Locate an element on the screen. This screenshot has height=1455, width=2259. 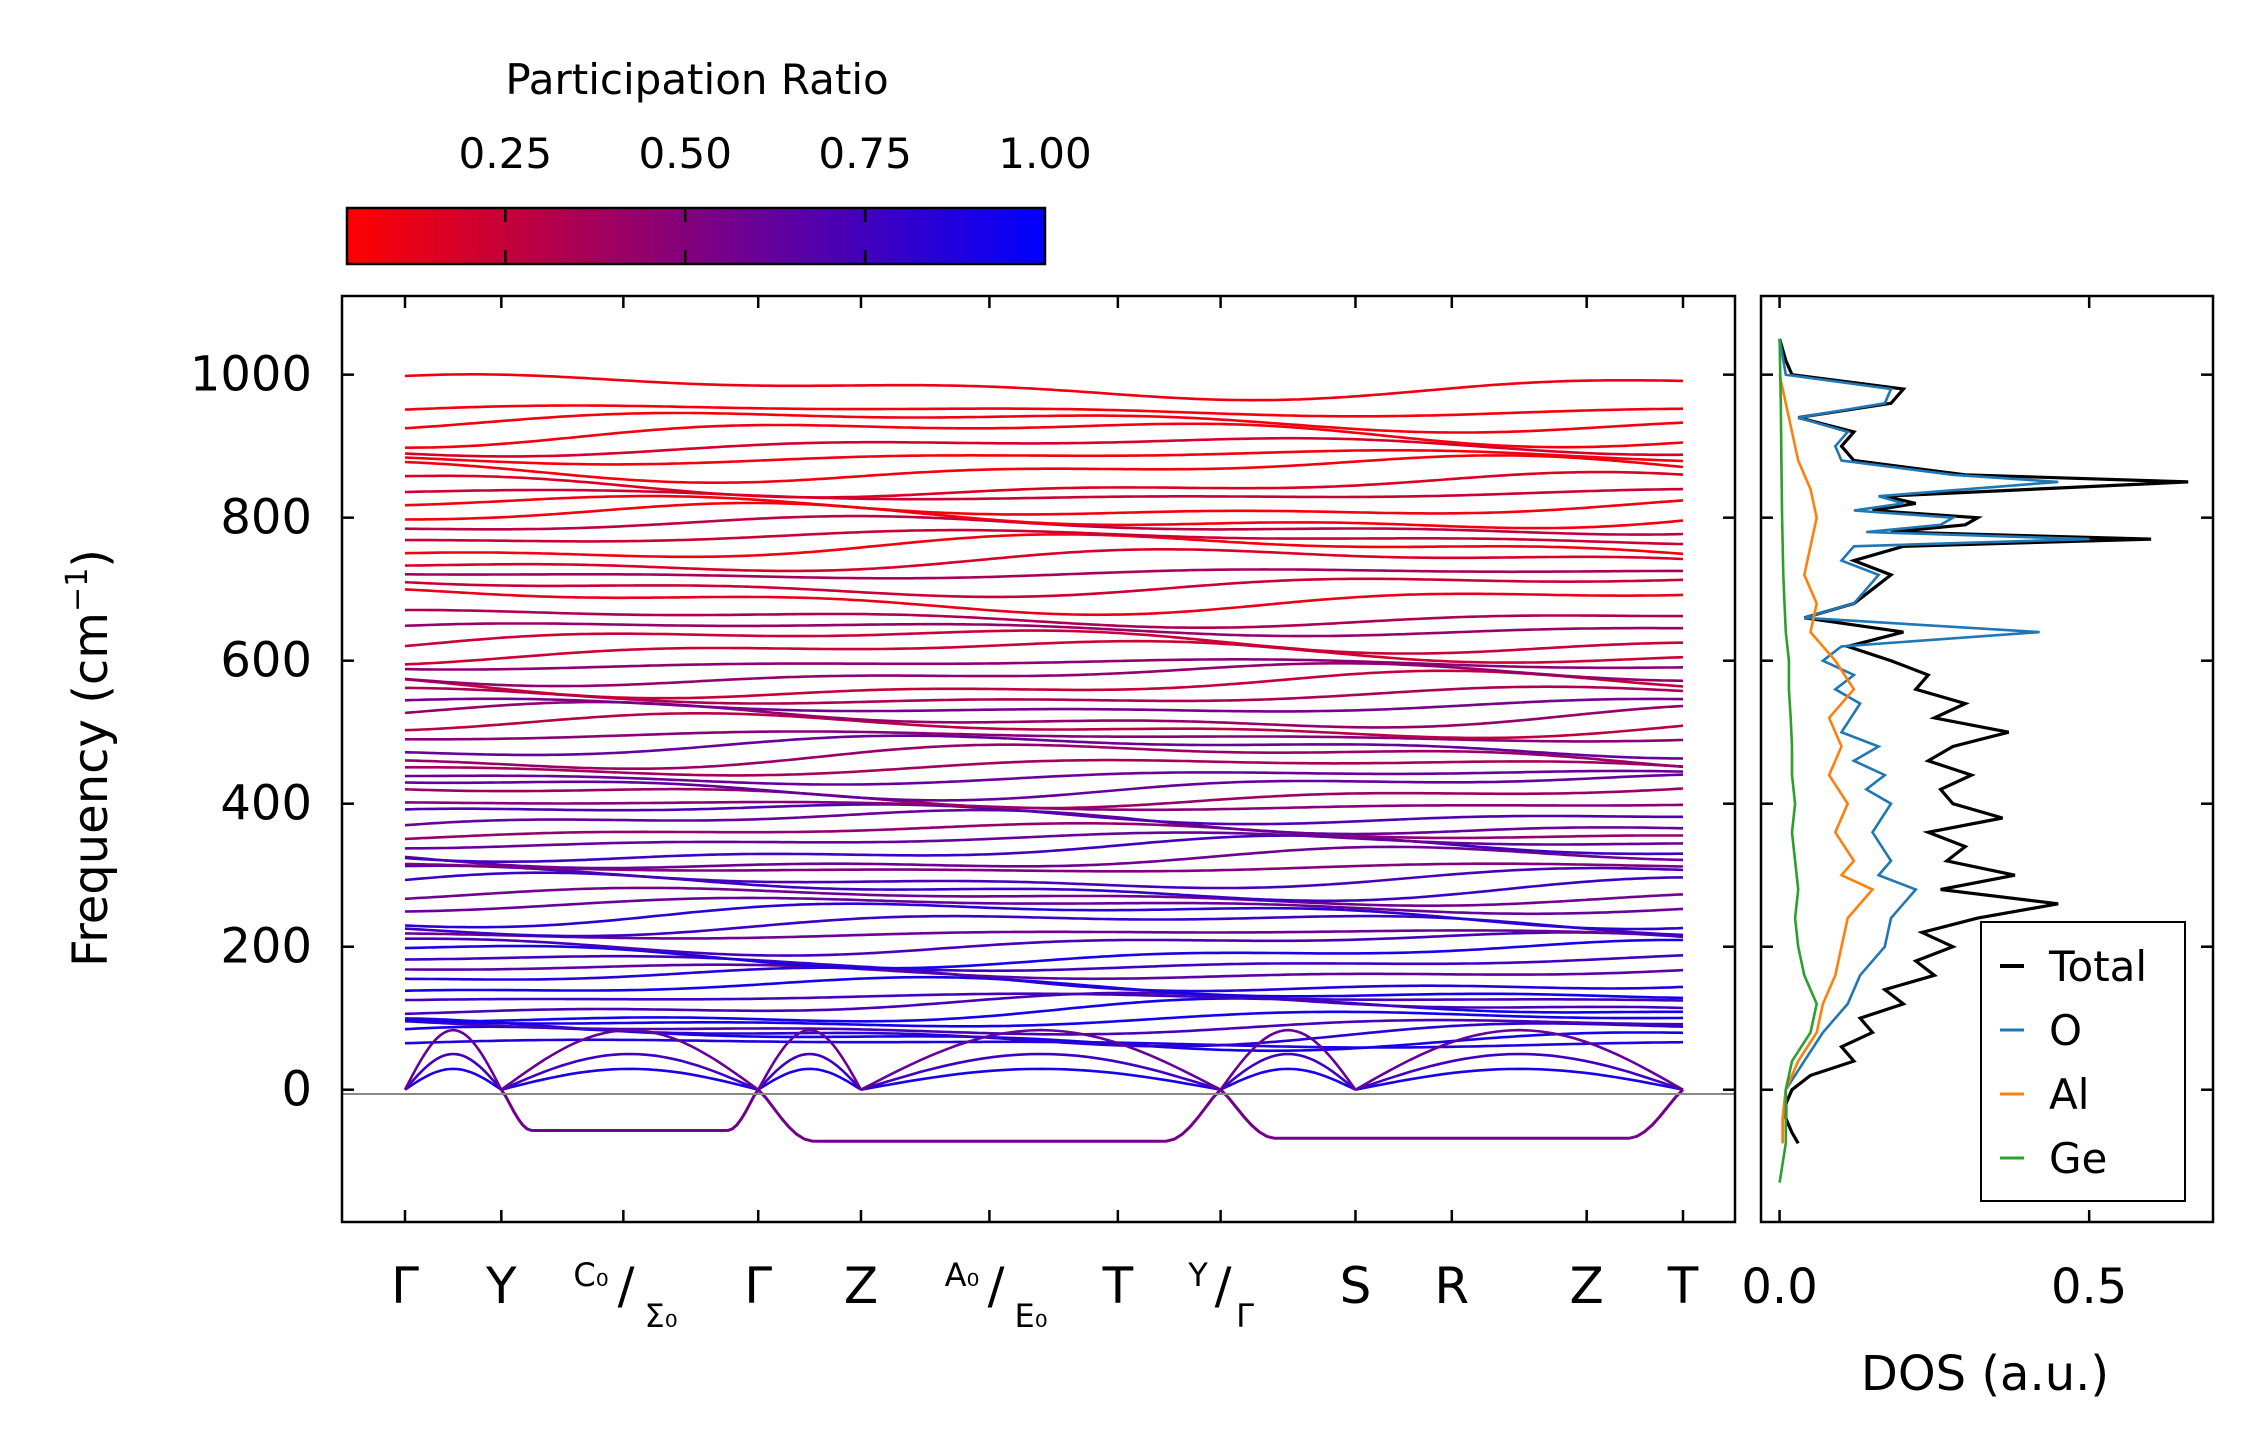
y-tick-label: 800 is located at coordinates (266, 518).